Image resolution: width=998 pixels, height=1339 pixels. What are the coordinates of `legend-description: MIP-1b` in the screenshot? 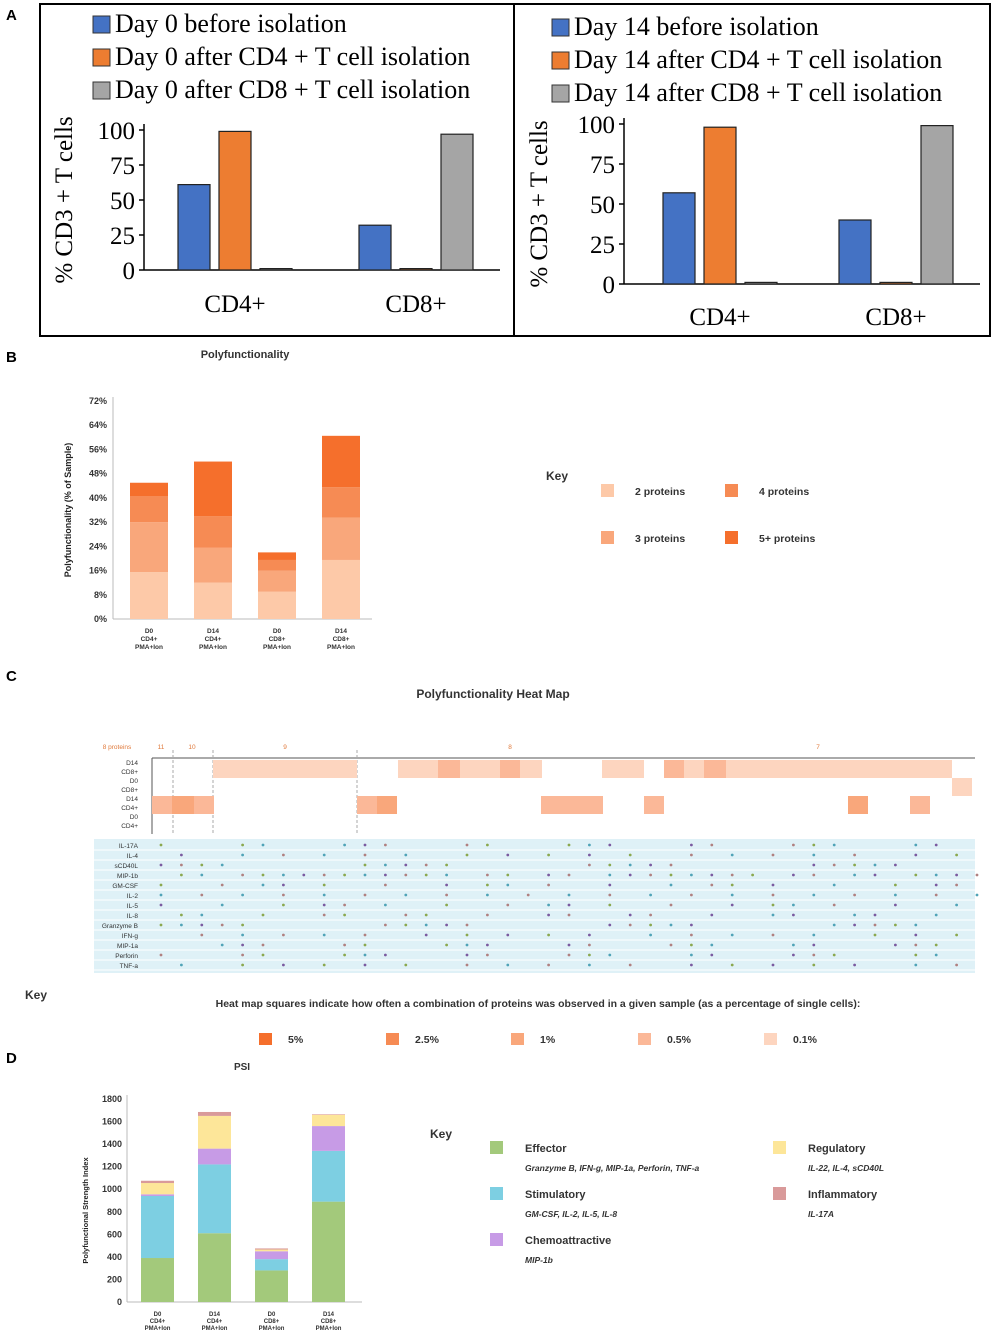 It's located at (539, 1260).